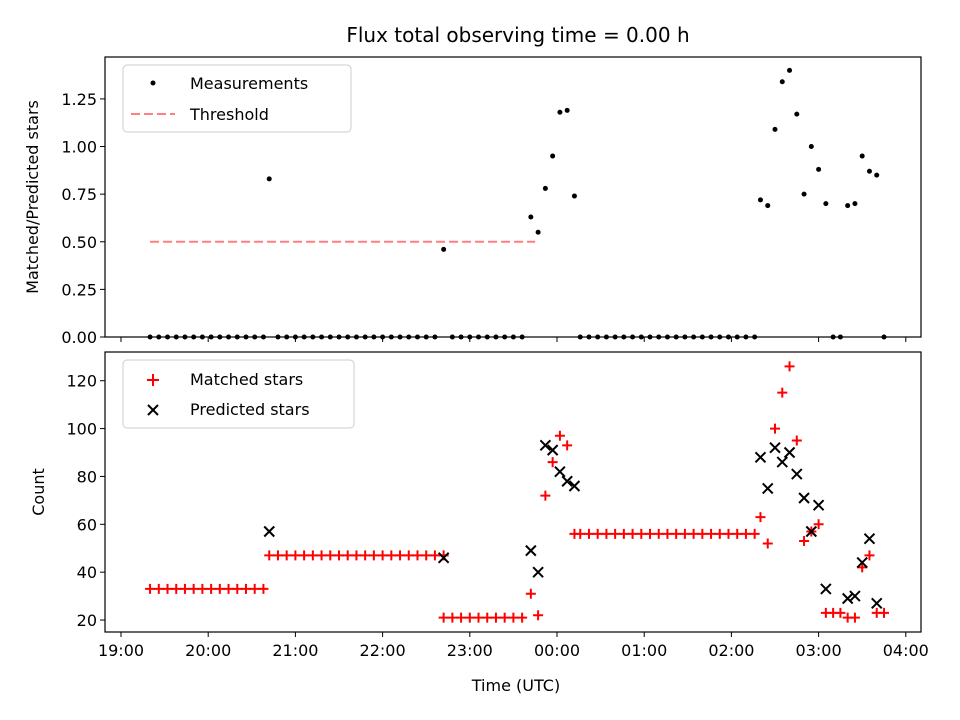  Describe the element at coordinates (644, 650) in the screenshot. I see `x-tick-label: 01:00` at that location.